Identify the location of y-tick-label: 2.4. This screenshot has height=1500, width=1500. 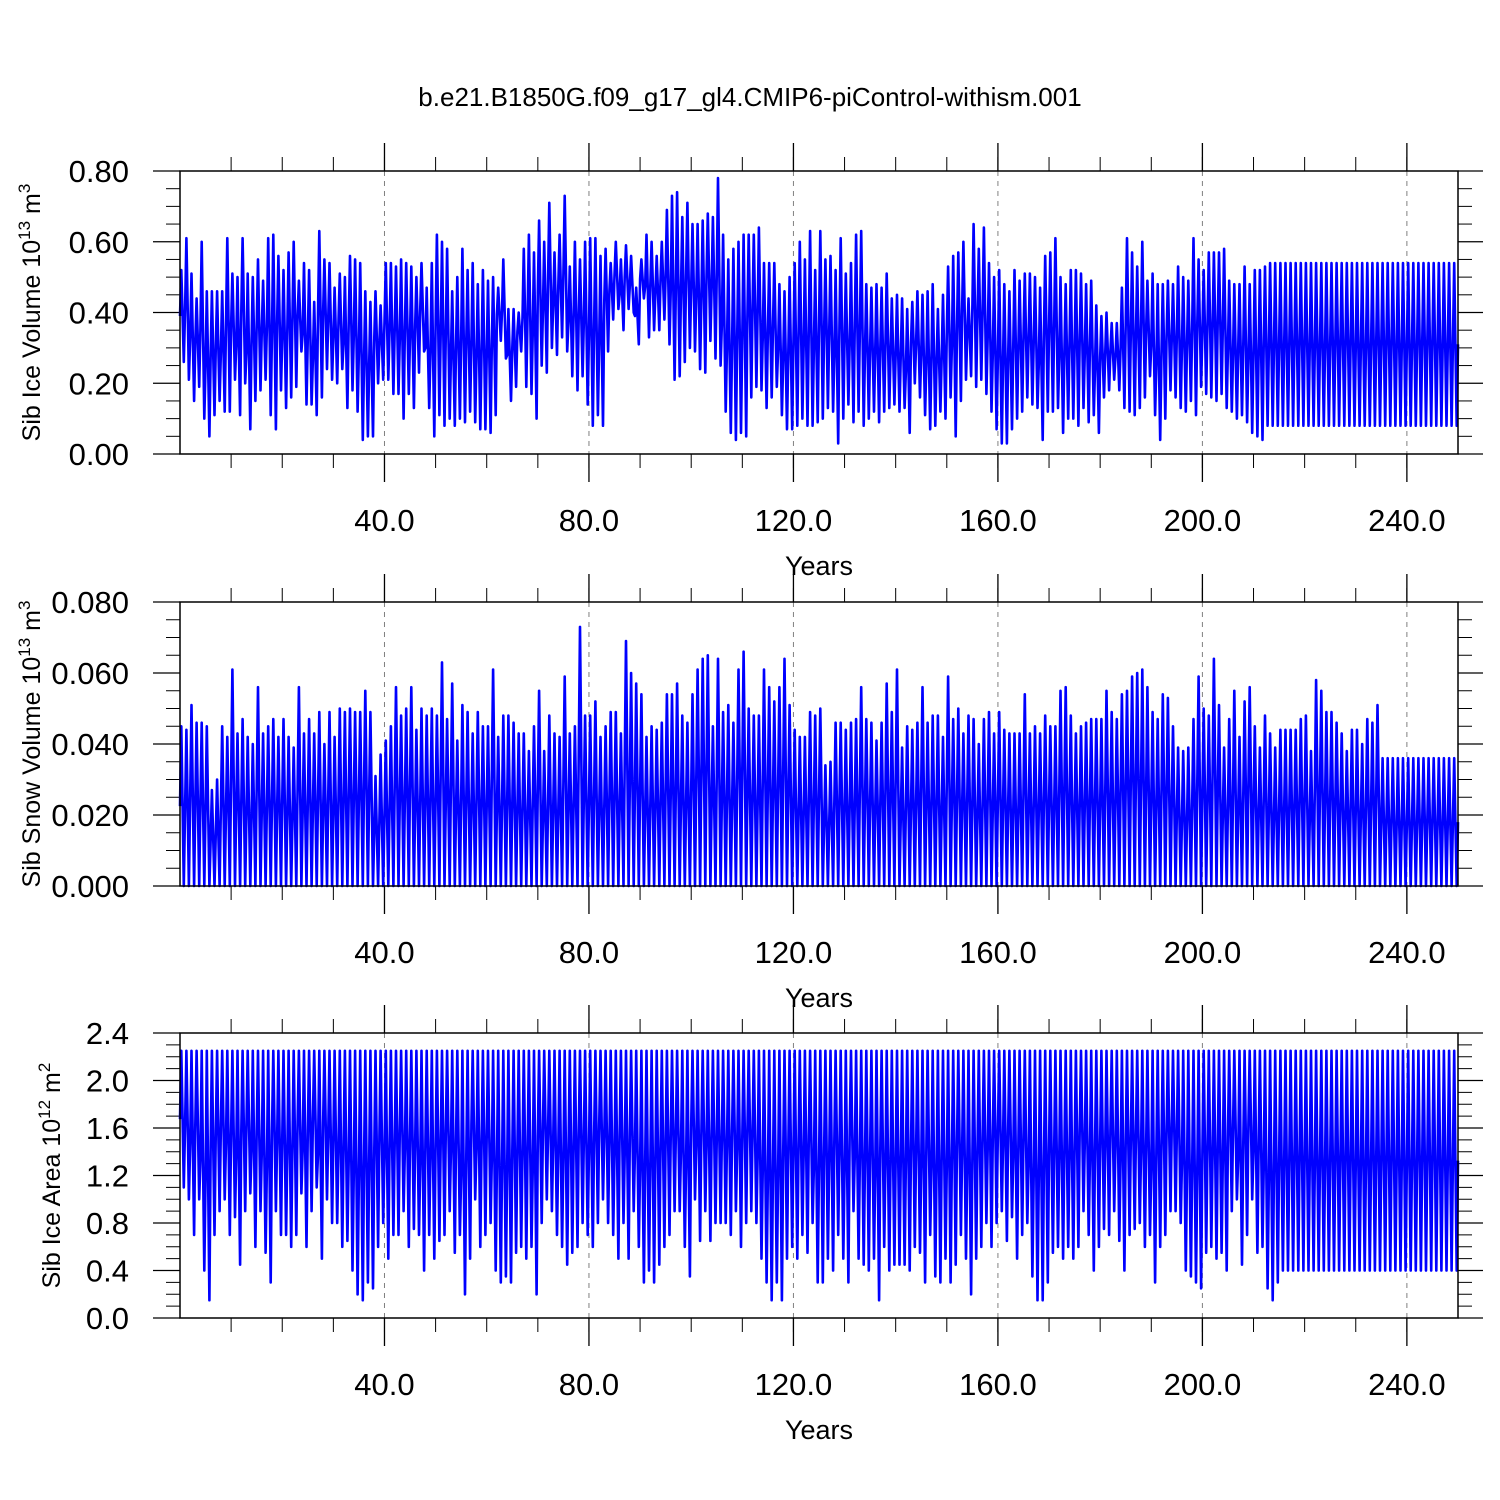
(107, 1033).